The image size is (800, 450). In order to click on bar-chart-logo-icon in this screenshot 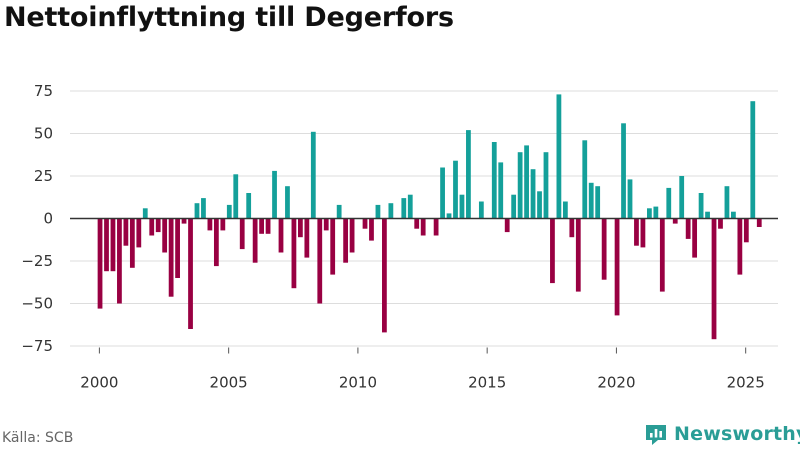, I will do `click(656, 435)`.